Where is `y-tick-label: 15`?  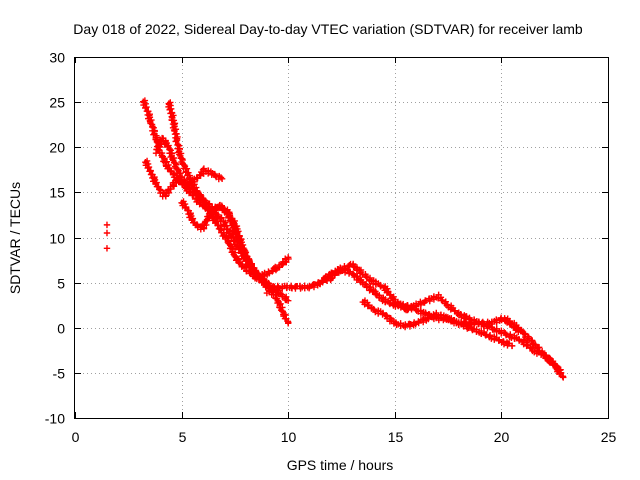 y-tick-label: 15 is located at coordinates (57, 193).